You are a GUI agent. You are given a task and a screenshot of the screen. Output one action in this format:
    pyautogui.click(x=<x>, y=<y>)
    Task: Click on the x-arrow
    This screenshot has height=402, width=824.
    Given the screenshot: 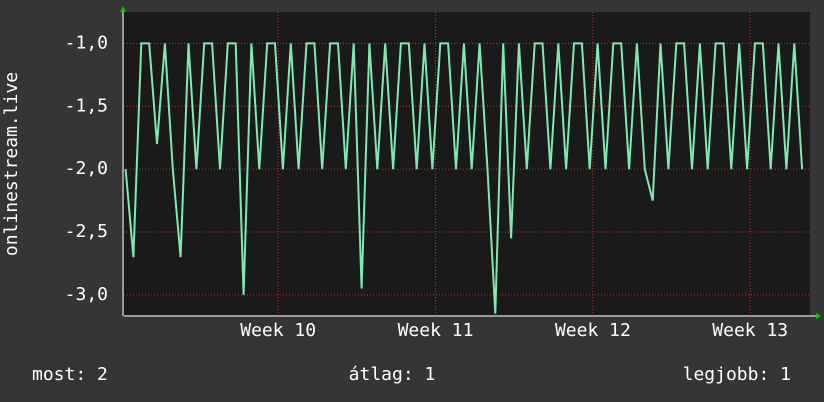 What is the action you would take?
    pyautogui.click(x=818, y=316)
    